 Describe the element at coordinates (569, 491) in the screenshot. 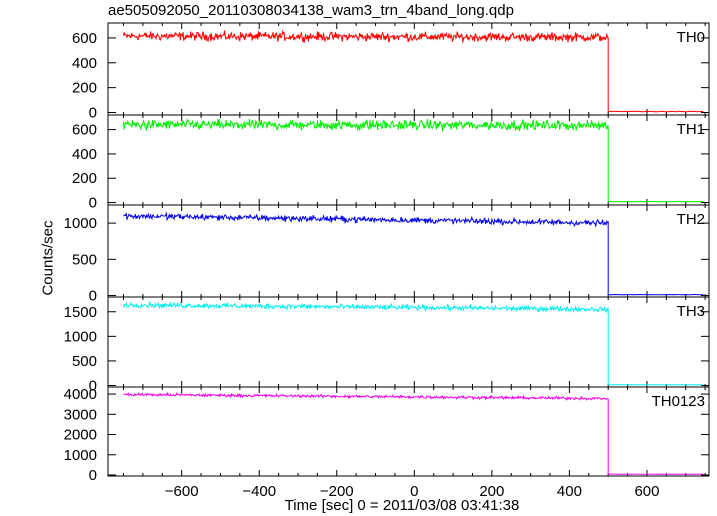

I see `x-tick-label: 400` at that location.